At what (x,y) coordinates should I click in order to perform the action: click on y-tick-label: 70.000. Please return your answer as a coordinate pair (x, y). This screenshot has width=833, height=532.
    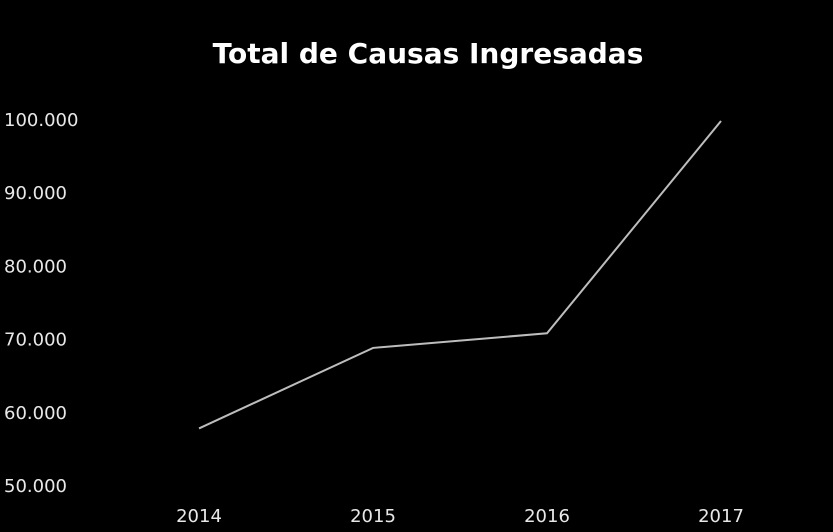
    Looking at the image, I should click on (35, 340).